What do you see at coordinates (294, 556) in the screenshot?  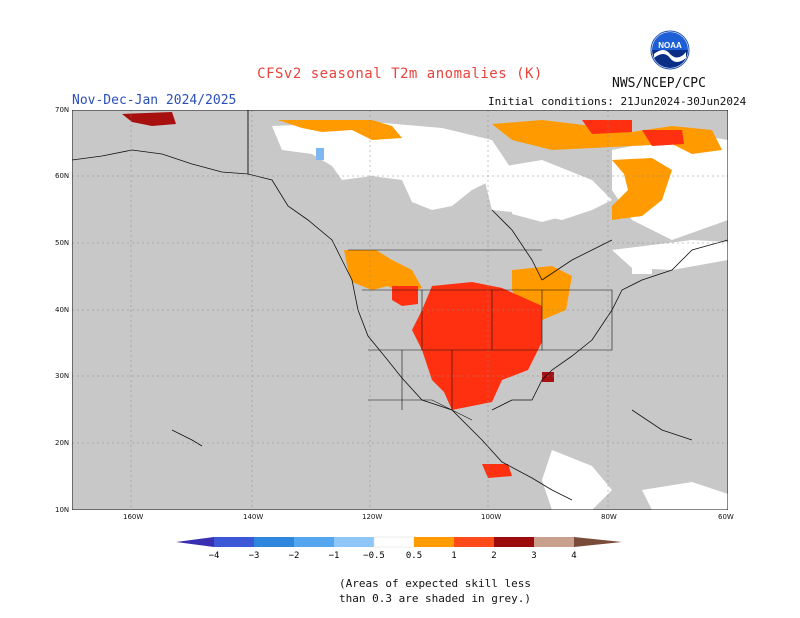 I see `legend-label: −2` at bounding box center [294, 556].